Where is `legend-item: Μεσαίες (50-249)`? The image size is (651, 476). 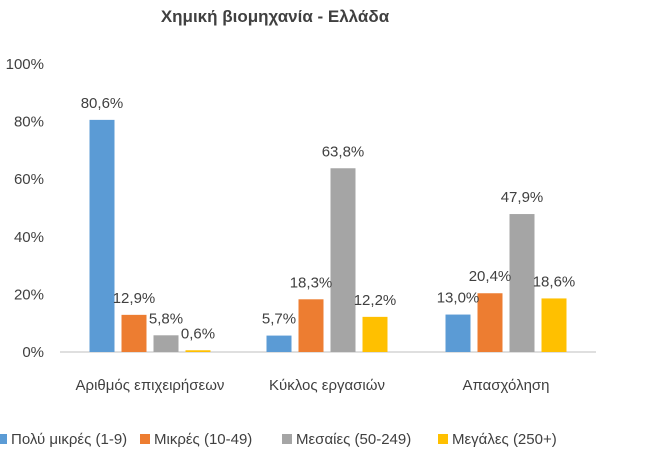 legend-item: Μεσαίες (50-249) is located at coordinates (346, 439).